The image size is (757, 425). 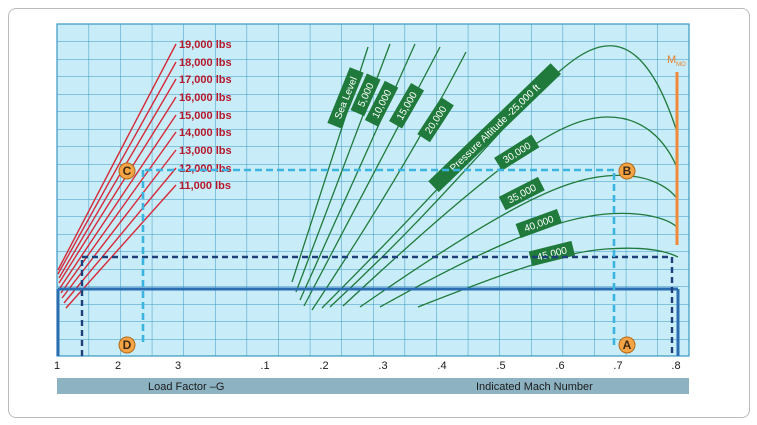 What do you see at coordinates (205, 98) in the screenshot?
I see `weight-label-16000: 16,000 lbs` at bounding box center [205, 98].